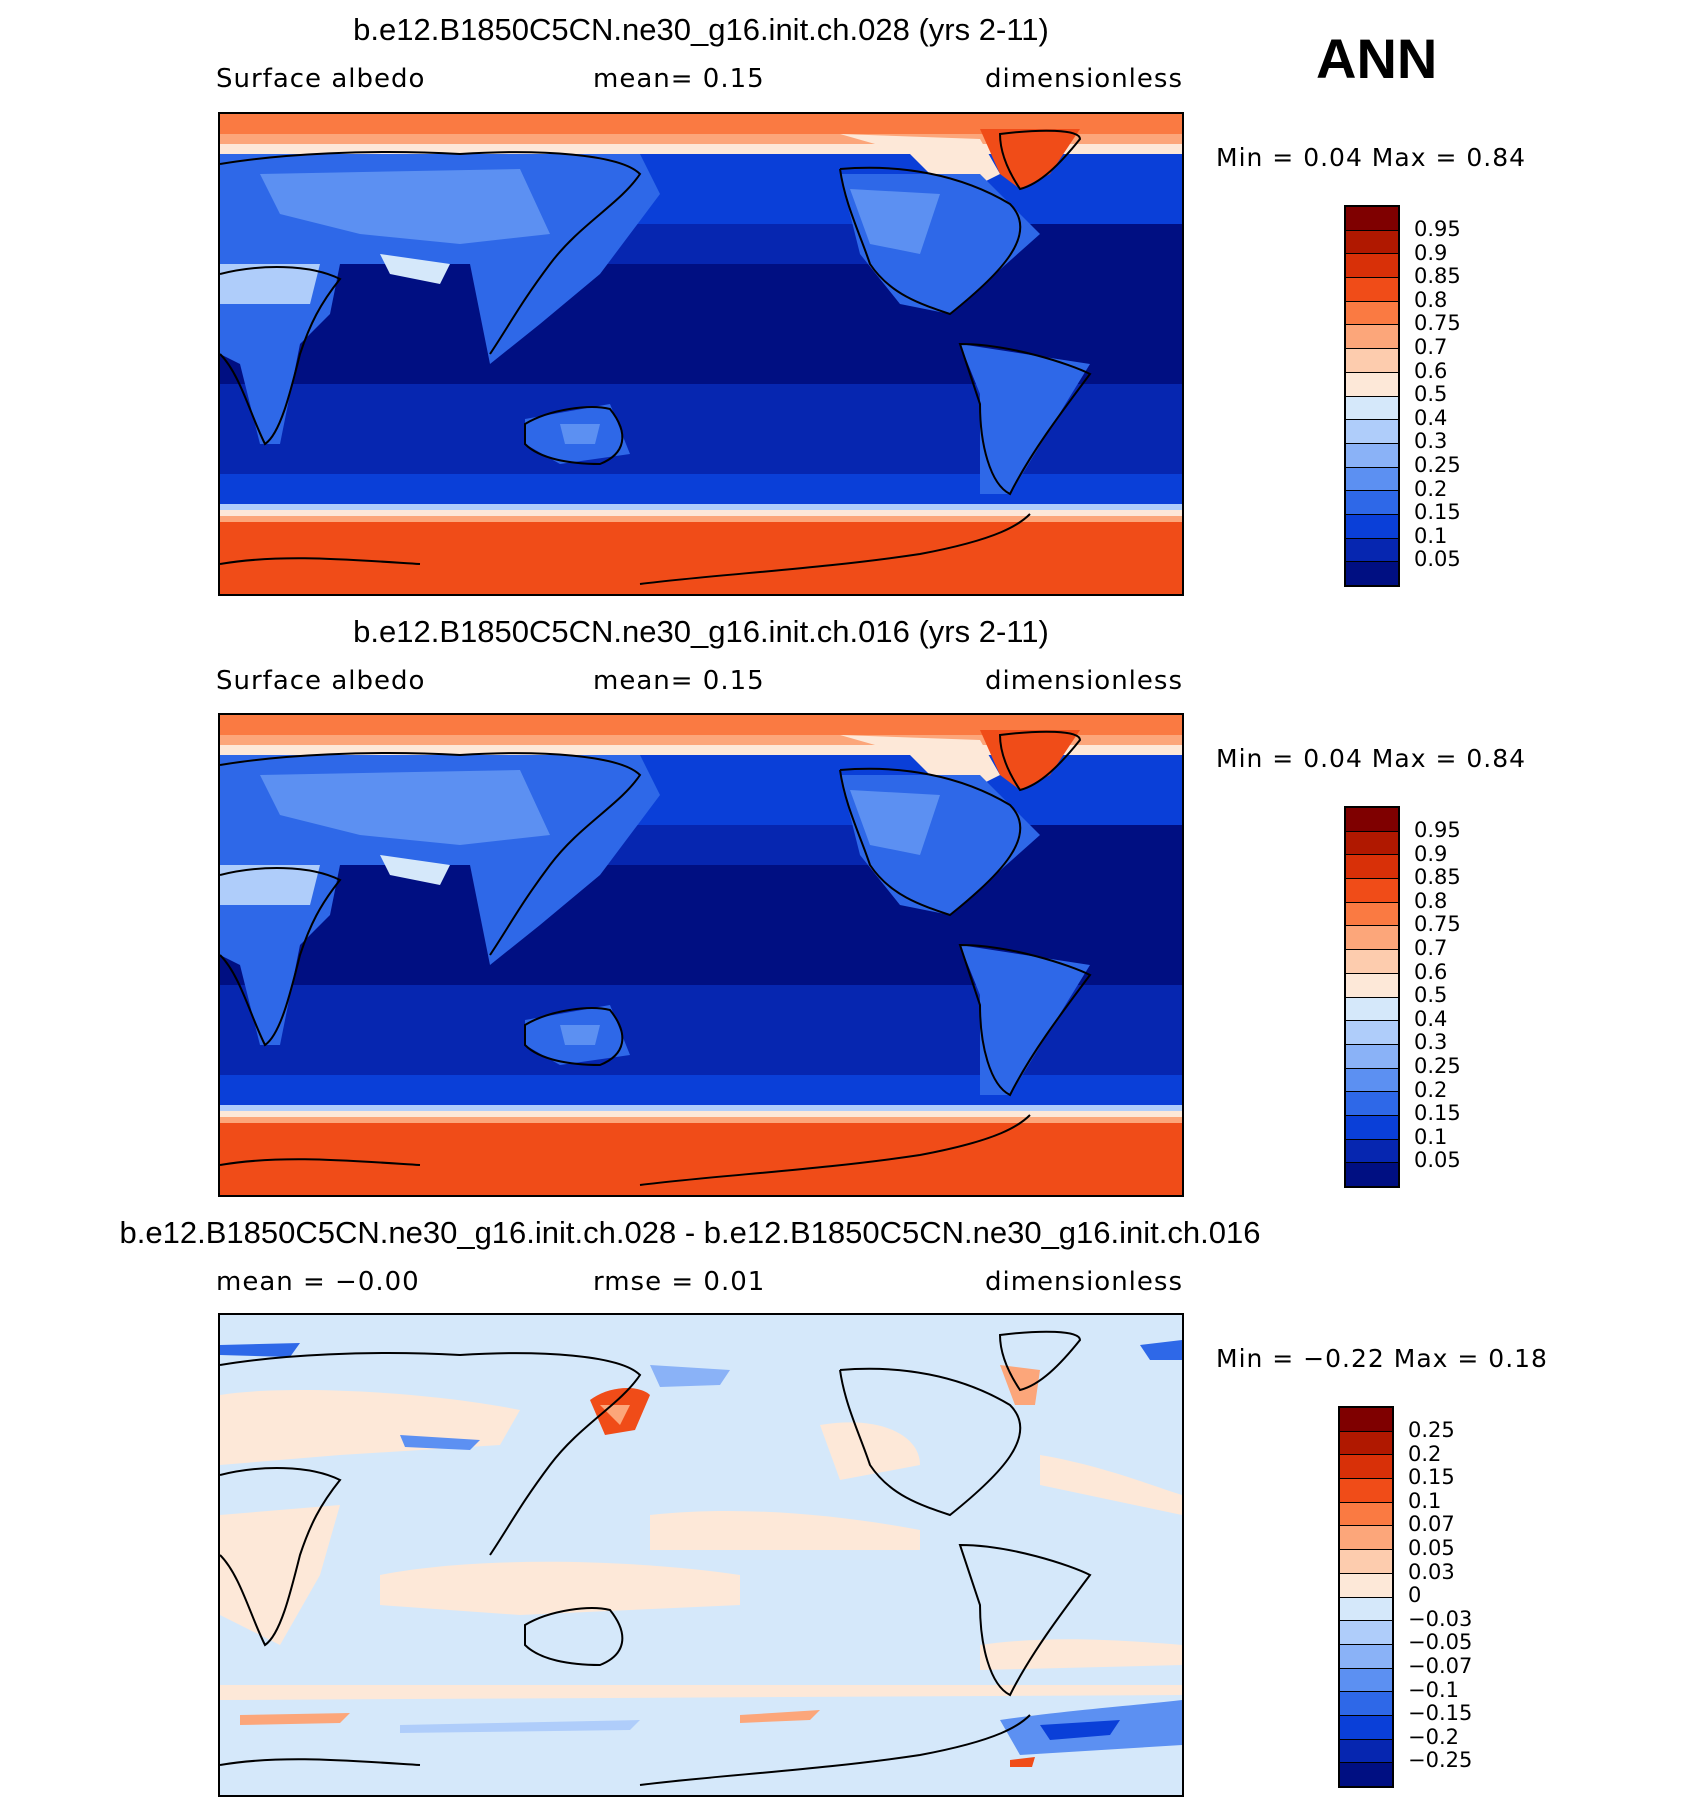 This screenshot has width=1699, height=1803. Describe the element at coordinates (1084, 681) in the screenshot. I see `panel-2-units: dimensionless` at that location.